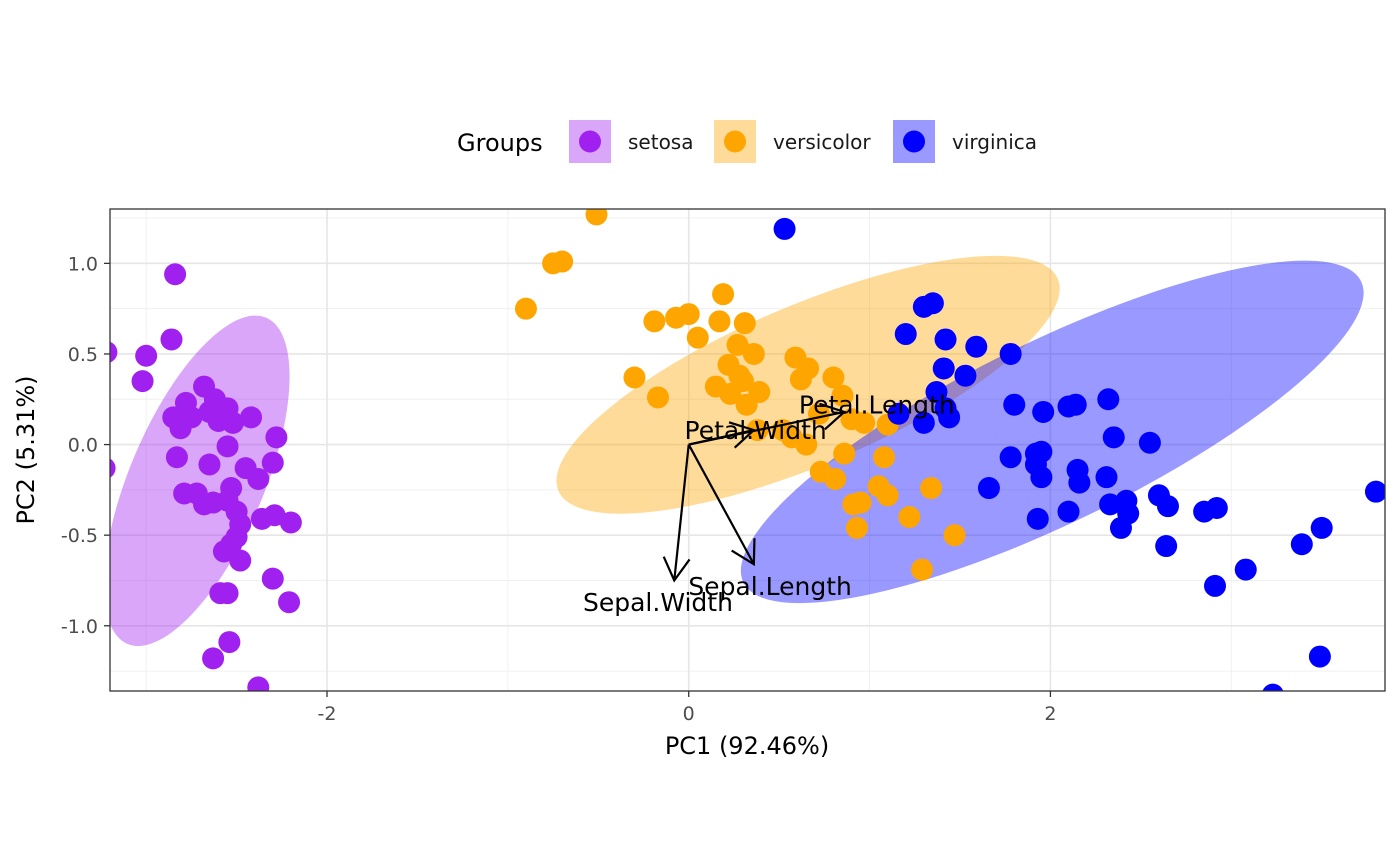  I want to click on x-tick-label: -2, so click(327, 714).